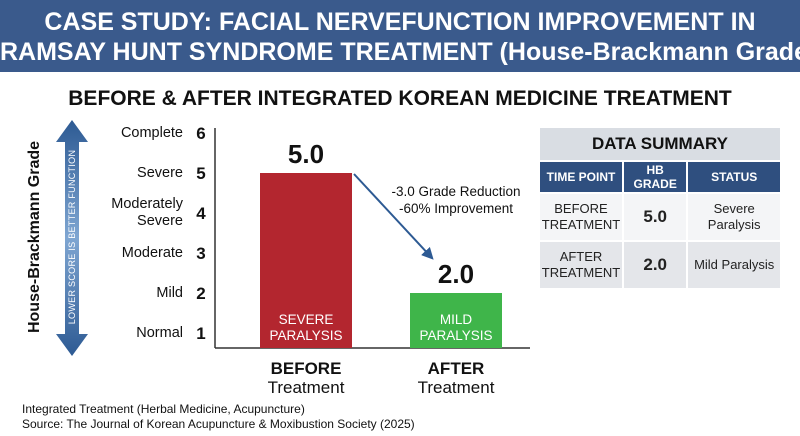  I want to click on y-tick-name: Complete, so click(151, 132).